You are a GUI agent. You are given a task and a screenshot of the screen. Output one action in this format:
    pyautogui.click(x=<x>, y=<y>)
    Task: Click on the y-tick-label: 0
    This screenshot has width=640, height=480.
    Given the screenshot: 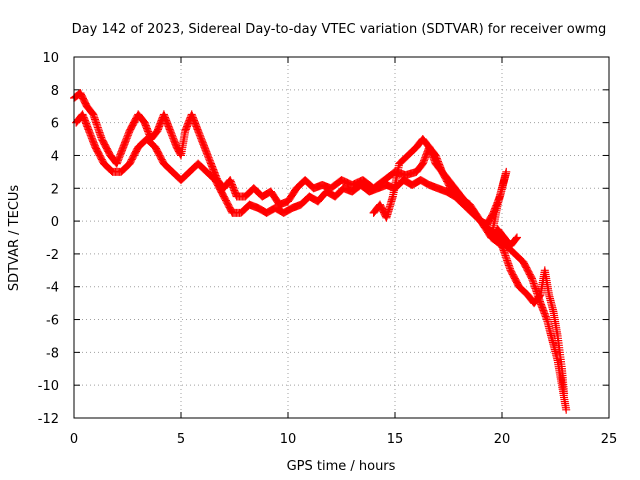 What is the action you would take?
    pyautogui.click(x=55, y=222)
    